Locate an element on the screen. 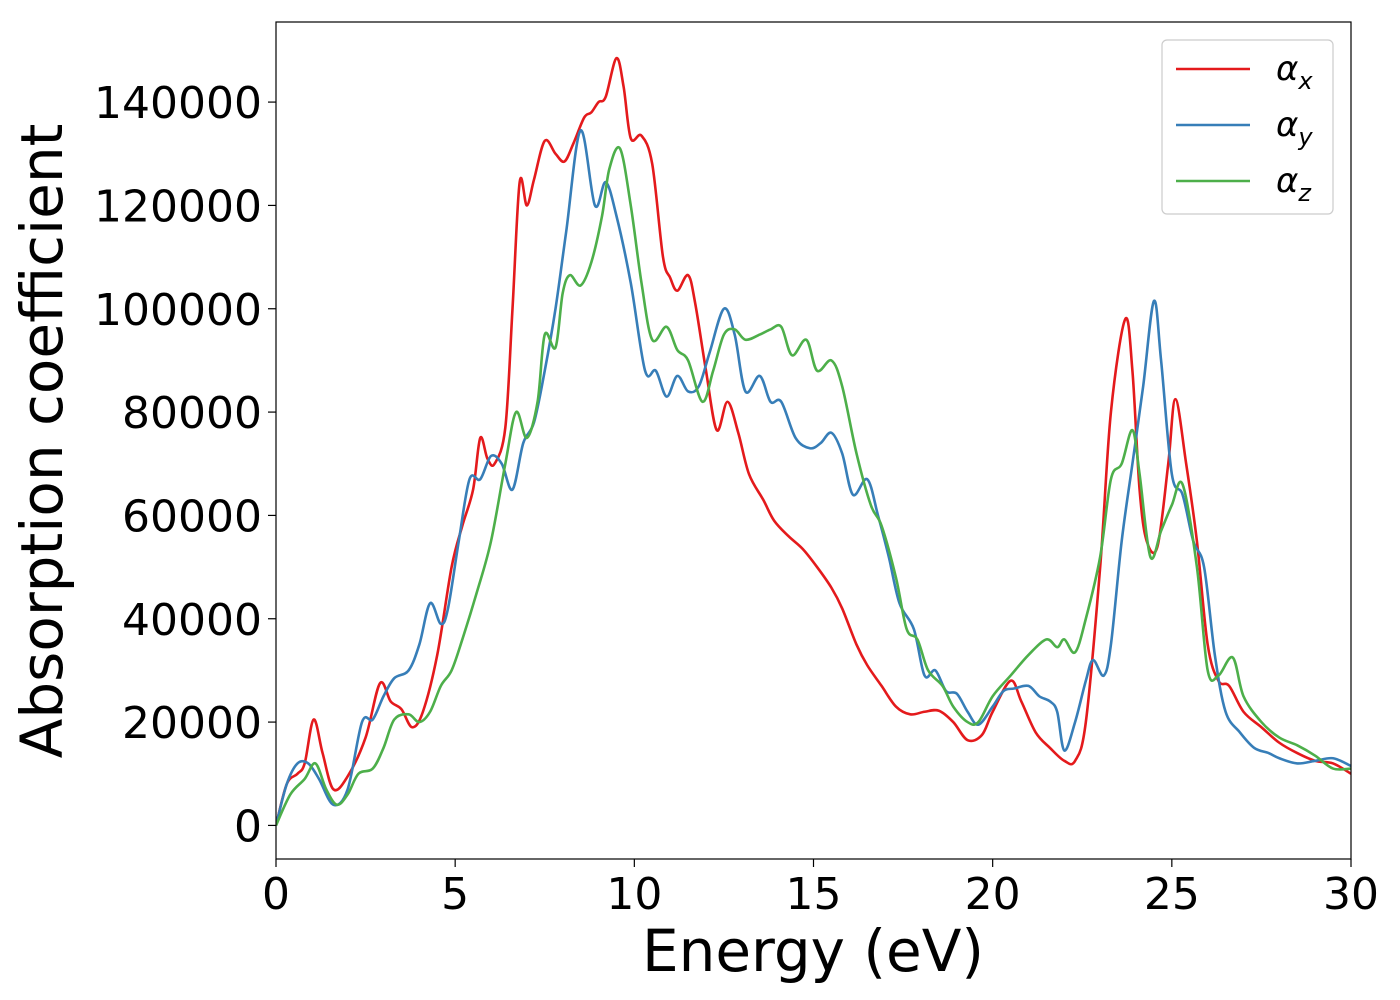 The image size is (1400, 1000). x-tick-label: 5 is located at coordinates (455, 894).